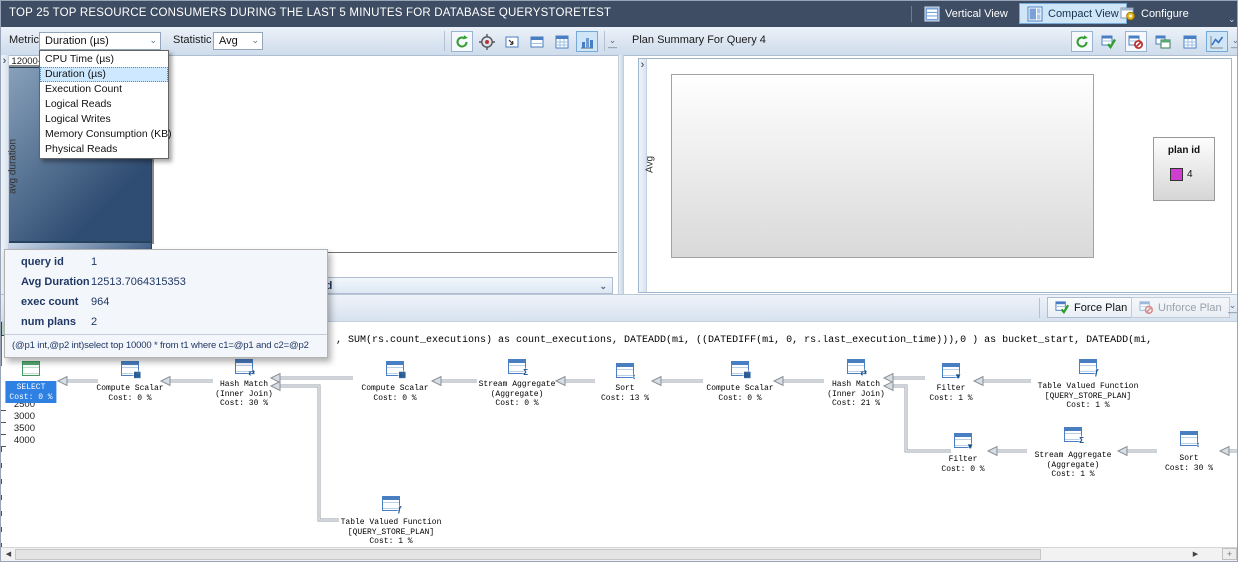 The image size is (1238, 562). I want to click on plan-node-filter-1: Filter Cost: 1 %, so click(951, 393).